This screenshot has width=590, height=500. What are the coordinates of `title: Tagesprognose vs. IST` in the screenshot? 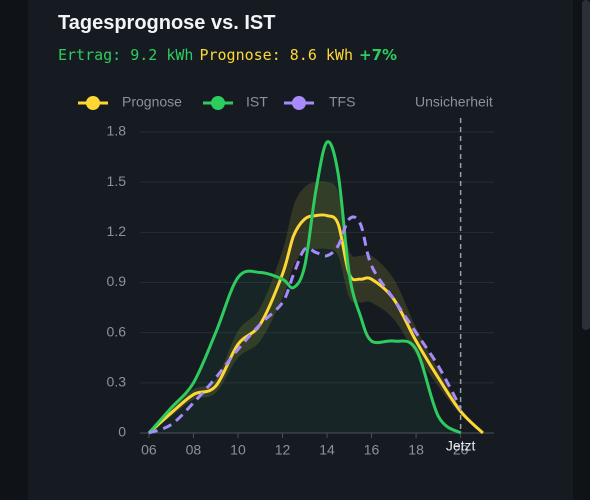 It's located at (167, 23).